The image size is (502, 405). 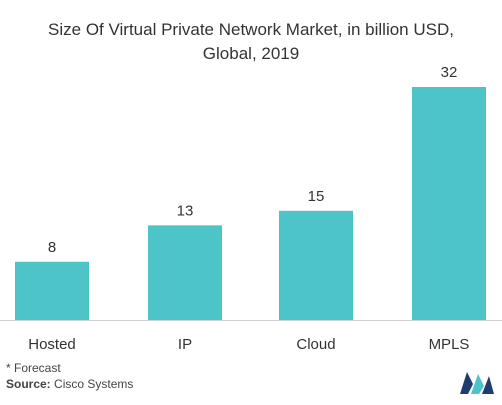 I want to click on forecast-footnote: * Forecast, so click(x=33, y=368).